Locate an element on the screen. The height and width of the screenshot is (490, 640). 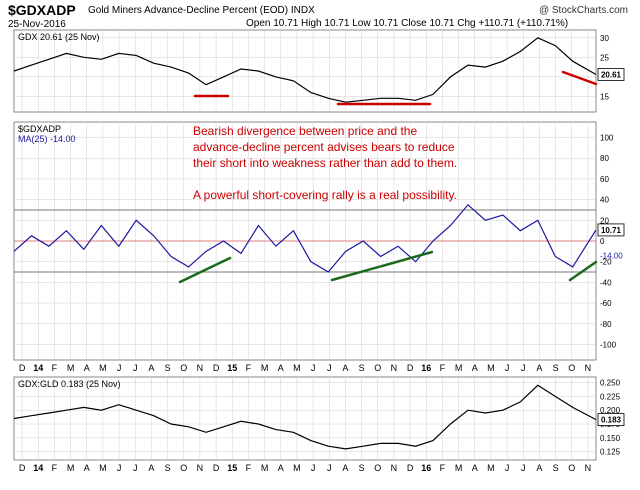
annotation-line: Bearish divergence between price and the is located at coordinates (305, 131).